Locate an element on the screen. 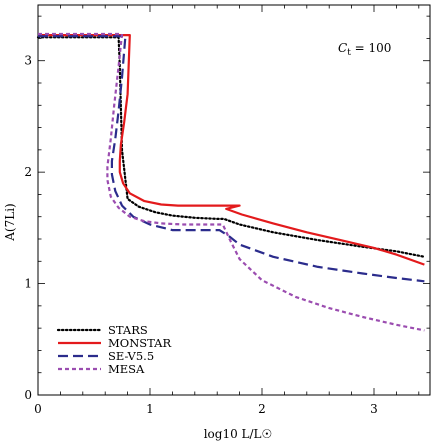 The image size is (437, 444). x-axis-title: log10 L/L☉ is located at coordinates (238, 434).